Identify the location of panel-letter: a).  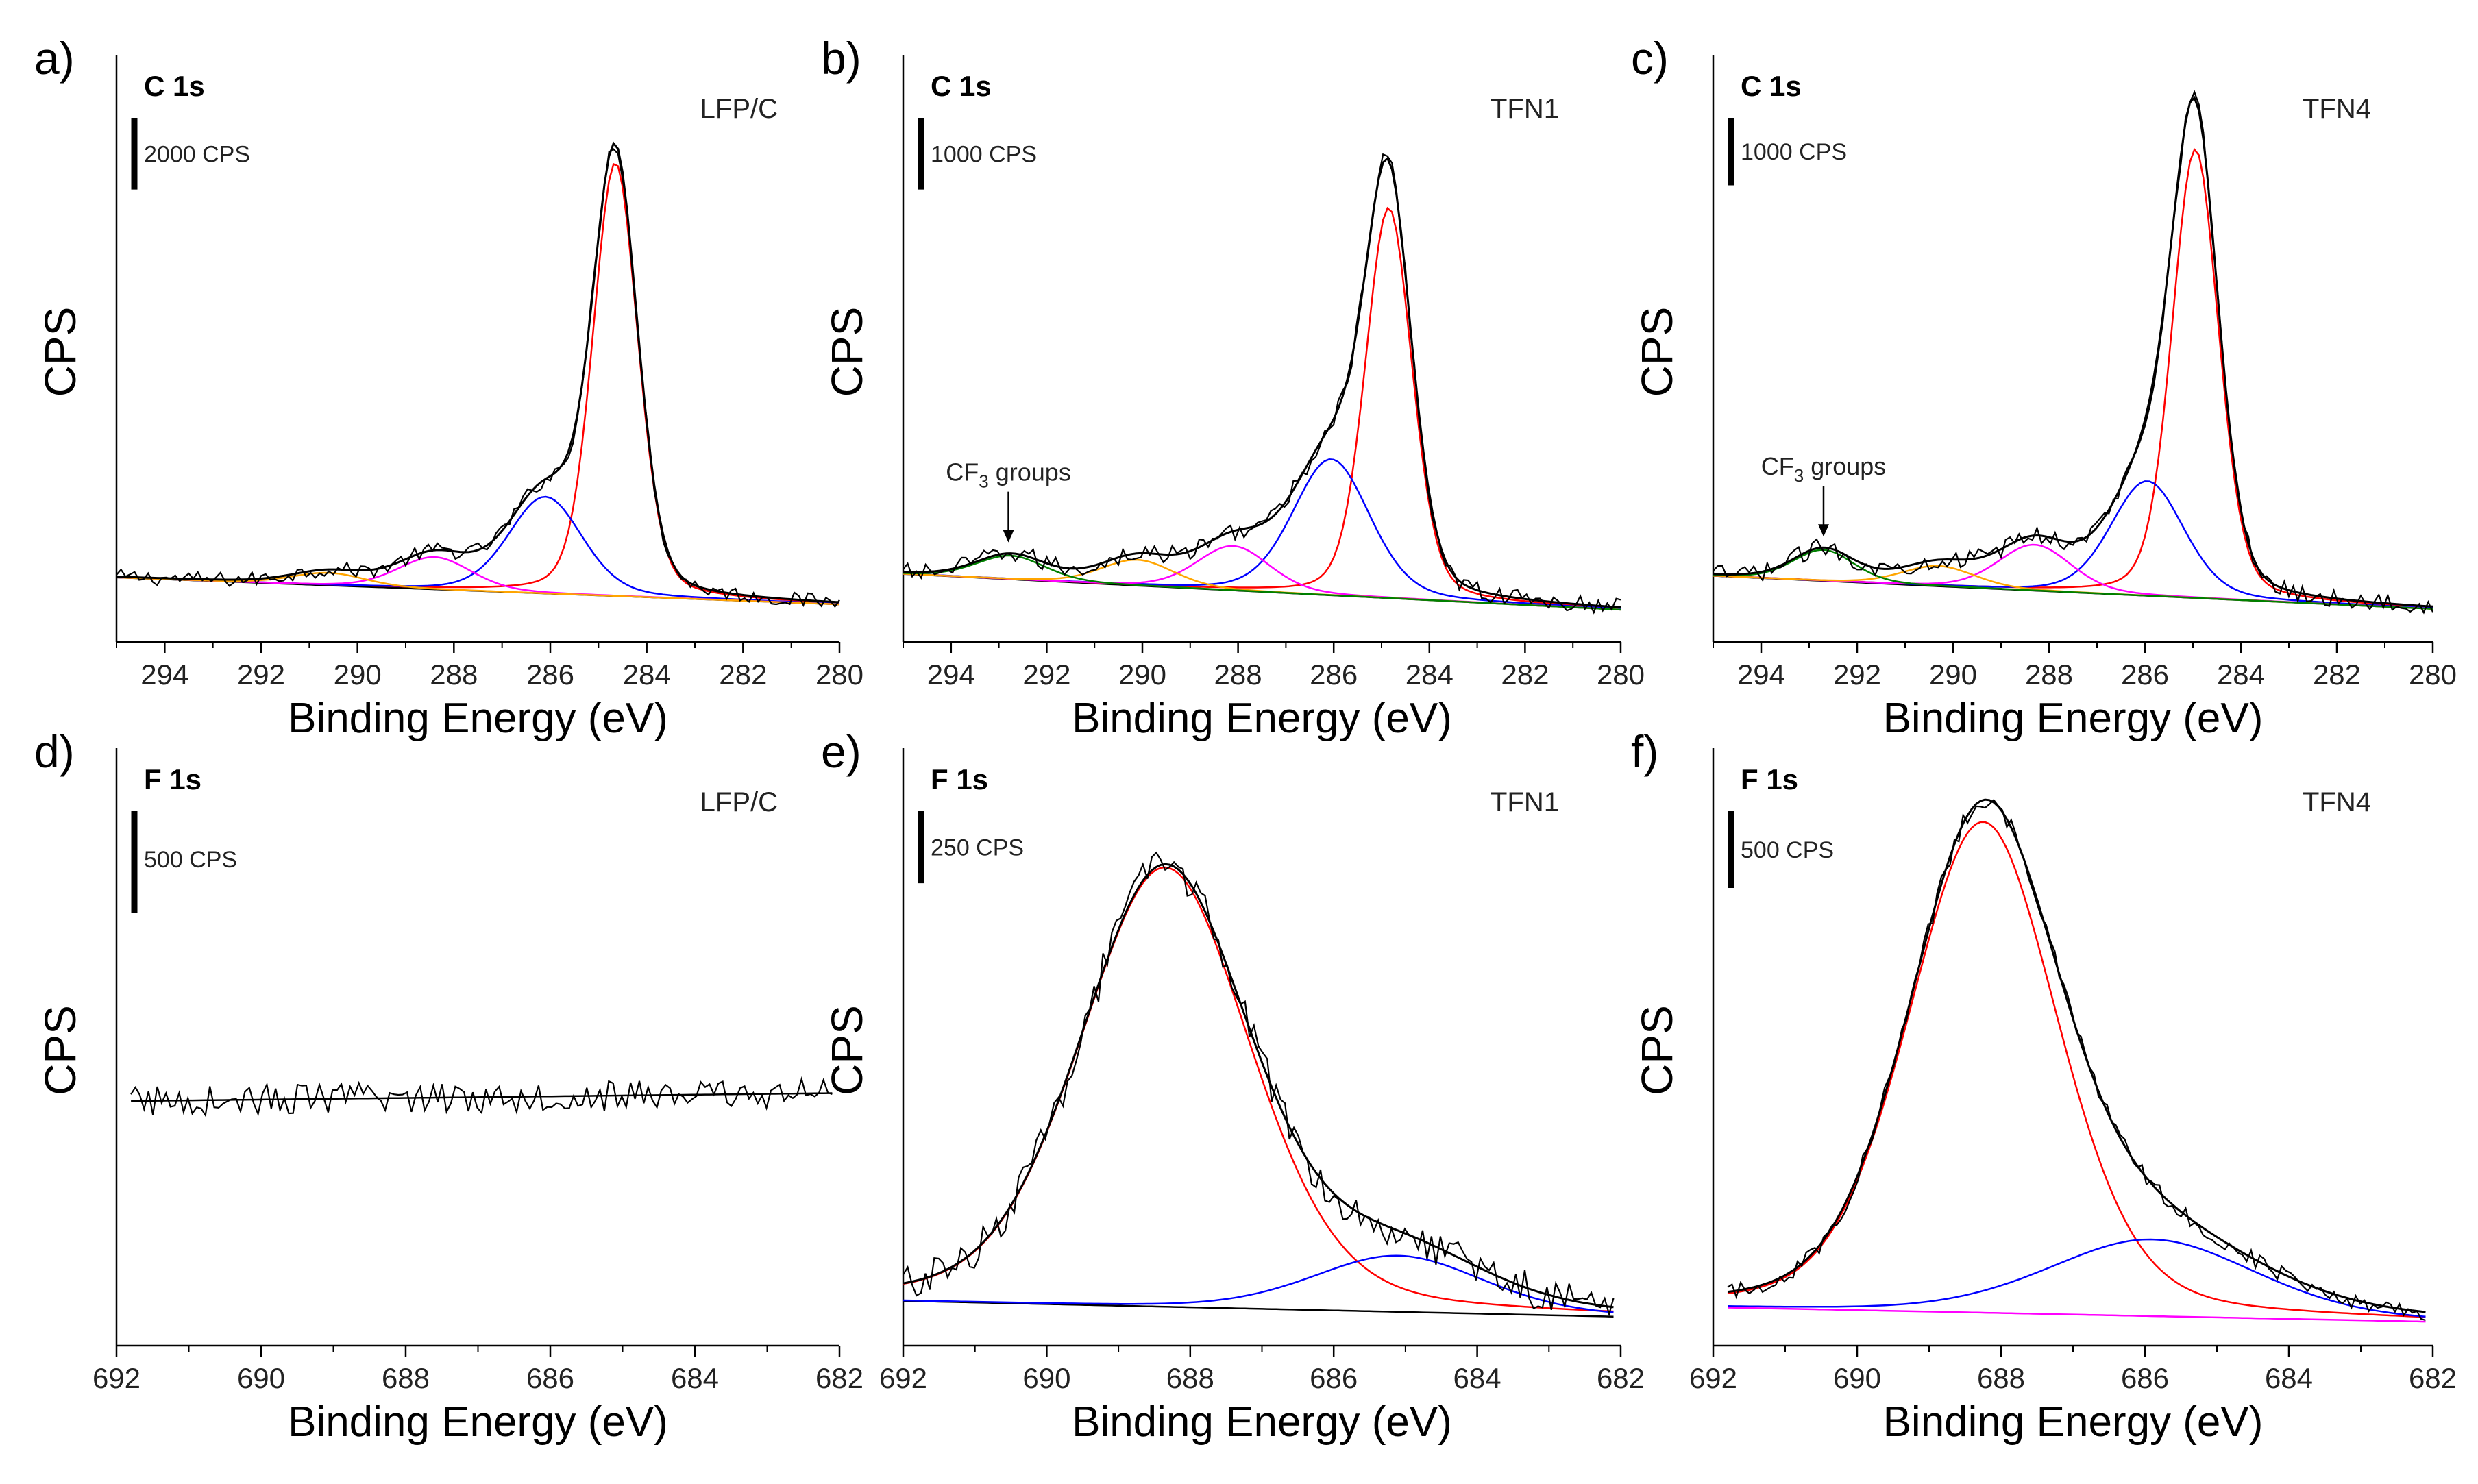
(54, 58).